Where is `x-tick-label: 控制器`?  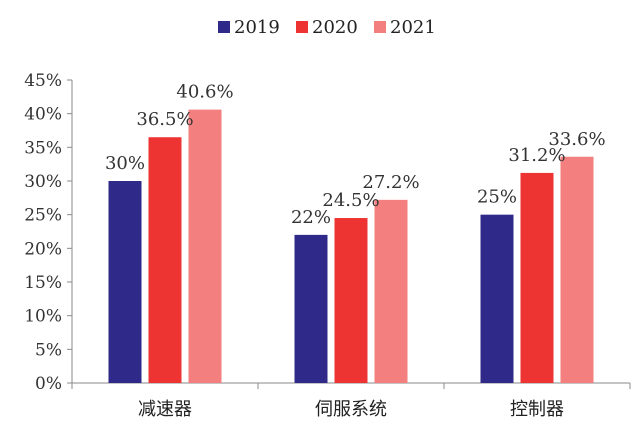
x-tick-label: 控制器 is located at coordinates (537, 409).